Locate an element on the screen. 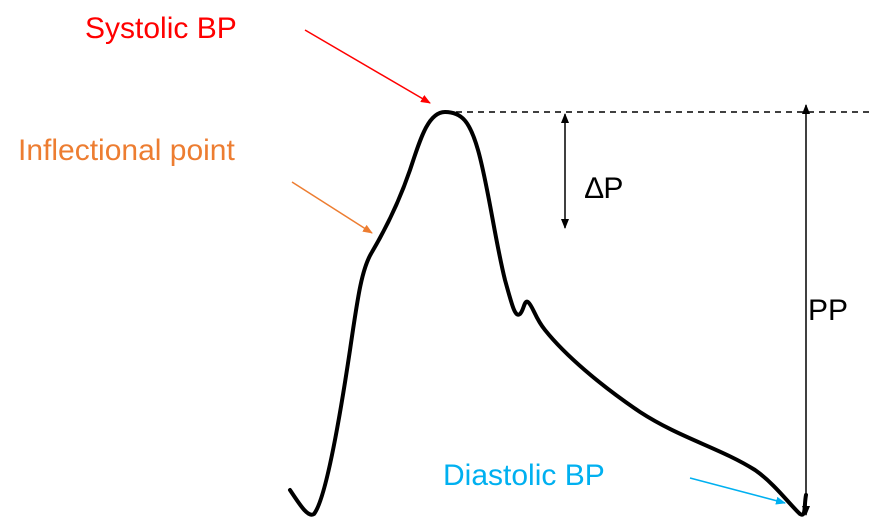 The image size is (871, 518). diastolic-label: Diastolic BP is located at coordinates (524, 475).